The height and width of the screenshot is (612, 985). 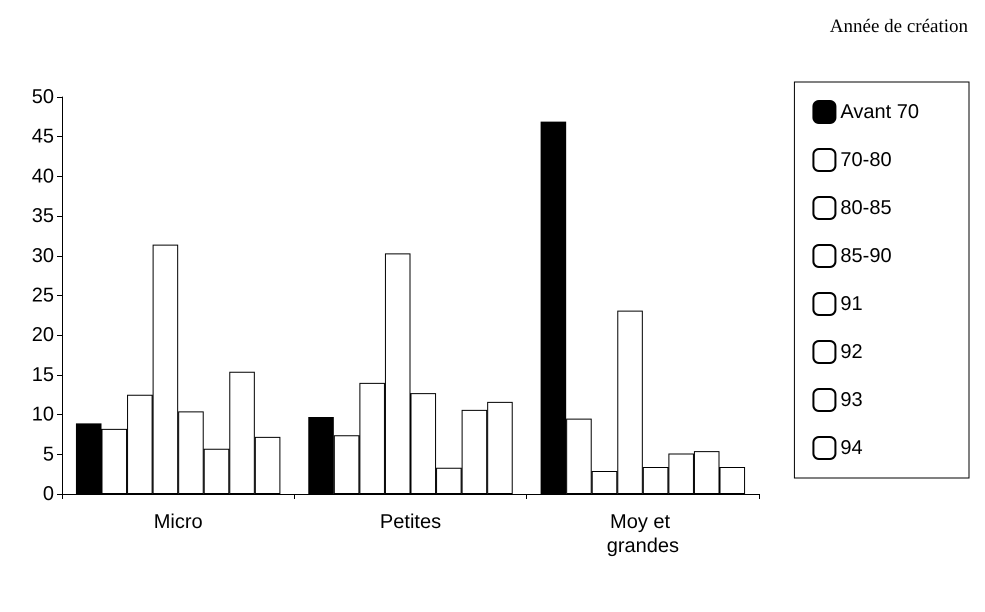 What do you see at coordinates (642, 534) in the screenshot?
I see `x-tick-label: Moy et grandes` at bounding box center [642, 534].